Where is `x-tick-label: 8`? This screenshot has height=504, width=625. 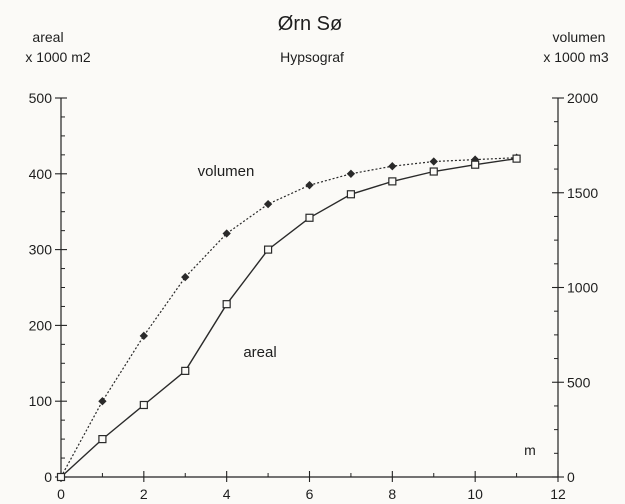
x-tick-label: 8 is located at coordinates (392, 494).